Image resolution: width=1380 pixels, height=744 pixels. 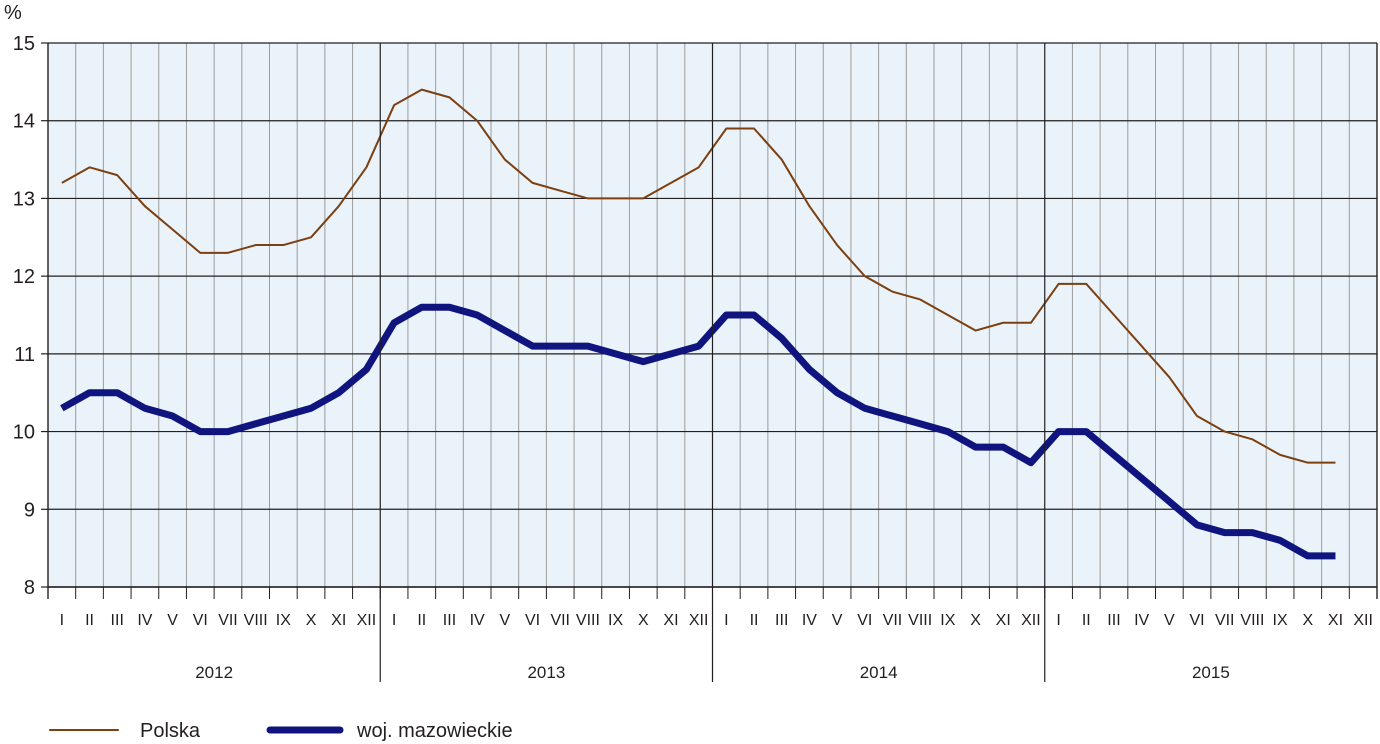 I want to click on legend-label: Polska, so click(x=170, y=731).